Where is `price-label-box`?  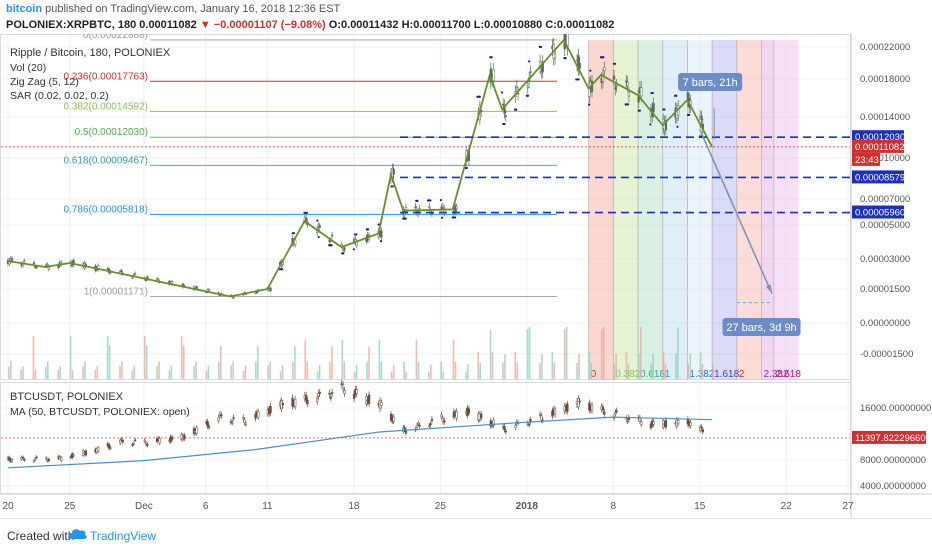
price-label-box is located at coordinates (878, 212).